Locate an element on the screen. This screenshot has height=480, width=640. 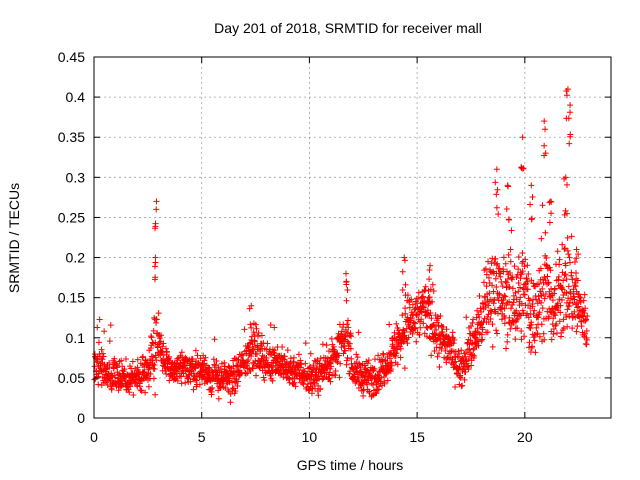
y-tick-label: 0.35 is located at coordinates (71, 137).